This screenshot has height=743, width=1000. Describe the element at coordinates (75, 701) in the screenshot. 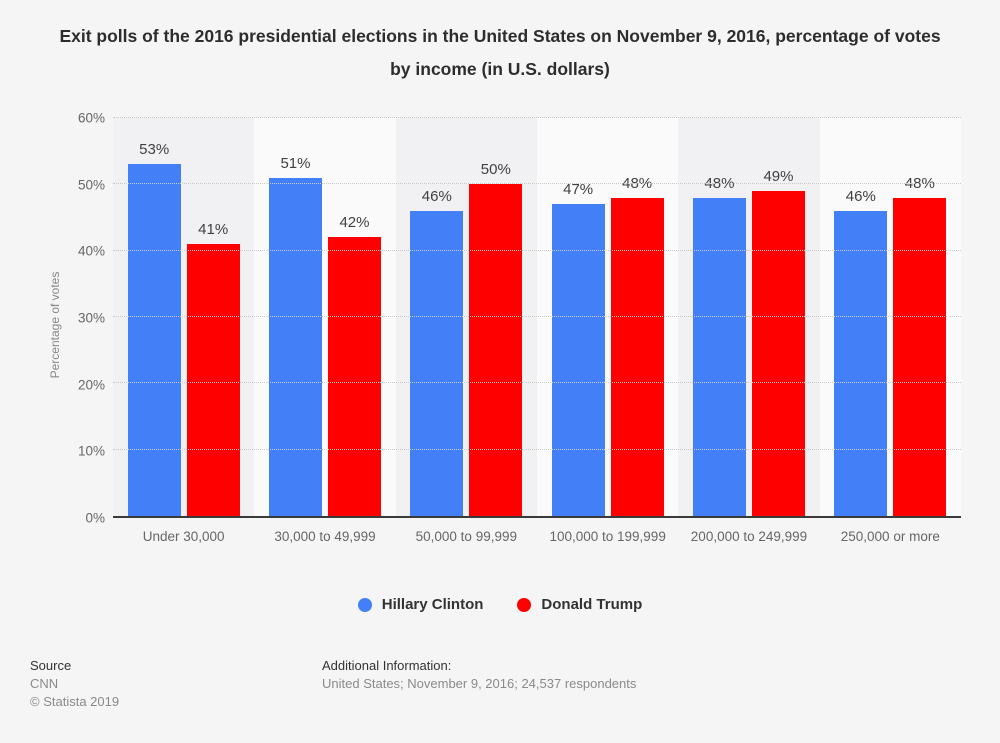

I see `copyright: © Statista 2019` at that location.